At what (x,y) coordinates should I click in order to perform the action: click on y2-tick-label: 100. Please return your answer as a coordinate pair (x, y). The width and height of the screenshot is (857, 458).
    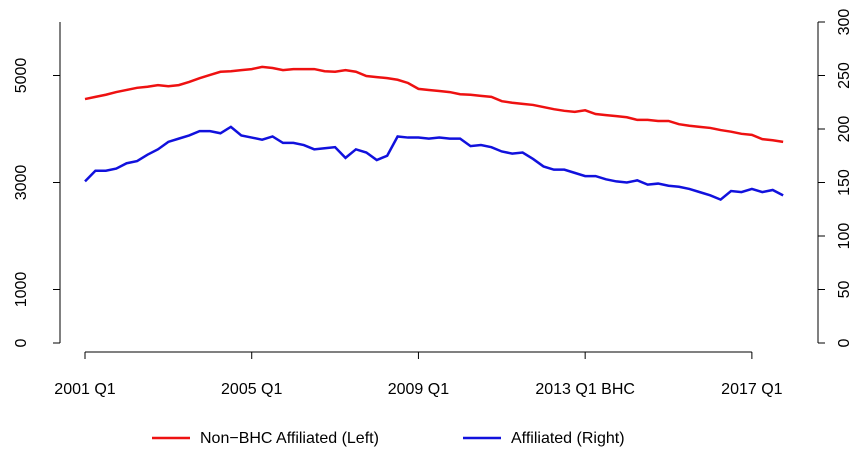
    Looking at the image, I should click on (844, 236).